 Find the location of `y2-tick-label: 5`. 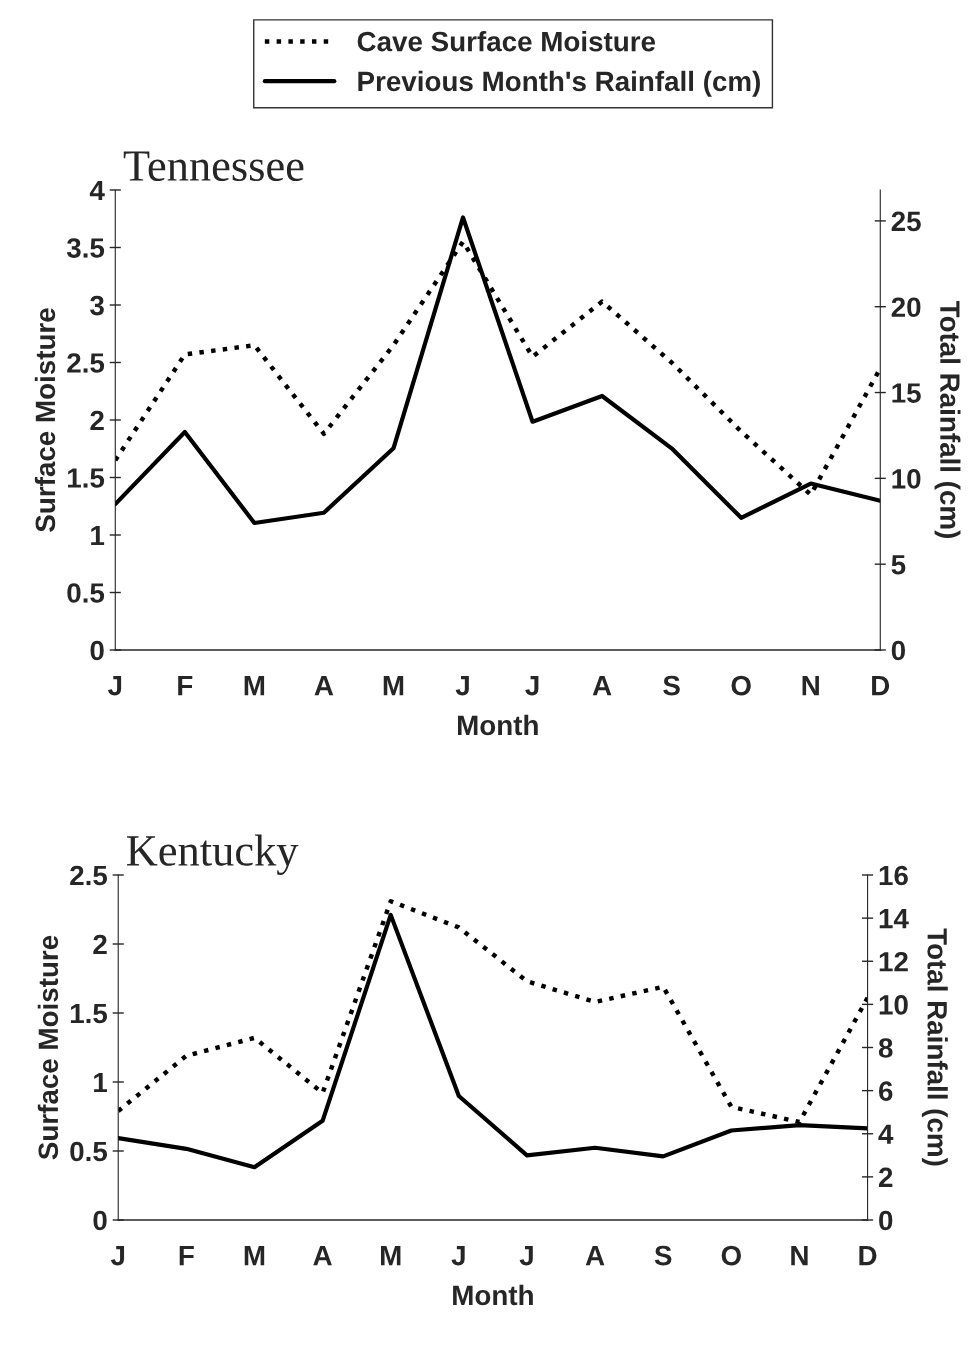

y2-tick-label: 5 is located at coordinates (898, 565).